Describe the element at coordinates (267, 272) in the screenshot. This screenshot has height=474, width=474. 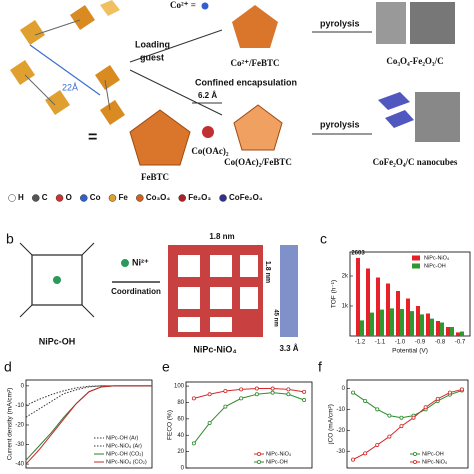
I see `dimension: 1.8 nm` at that location.